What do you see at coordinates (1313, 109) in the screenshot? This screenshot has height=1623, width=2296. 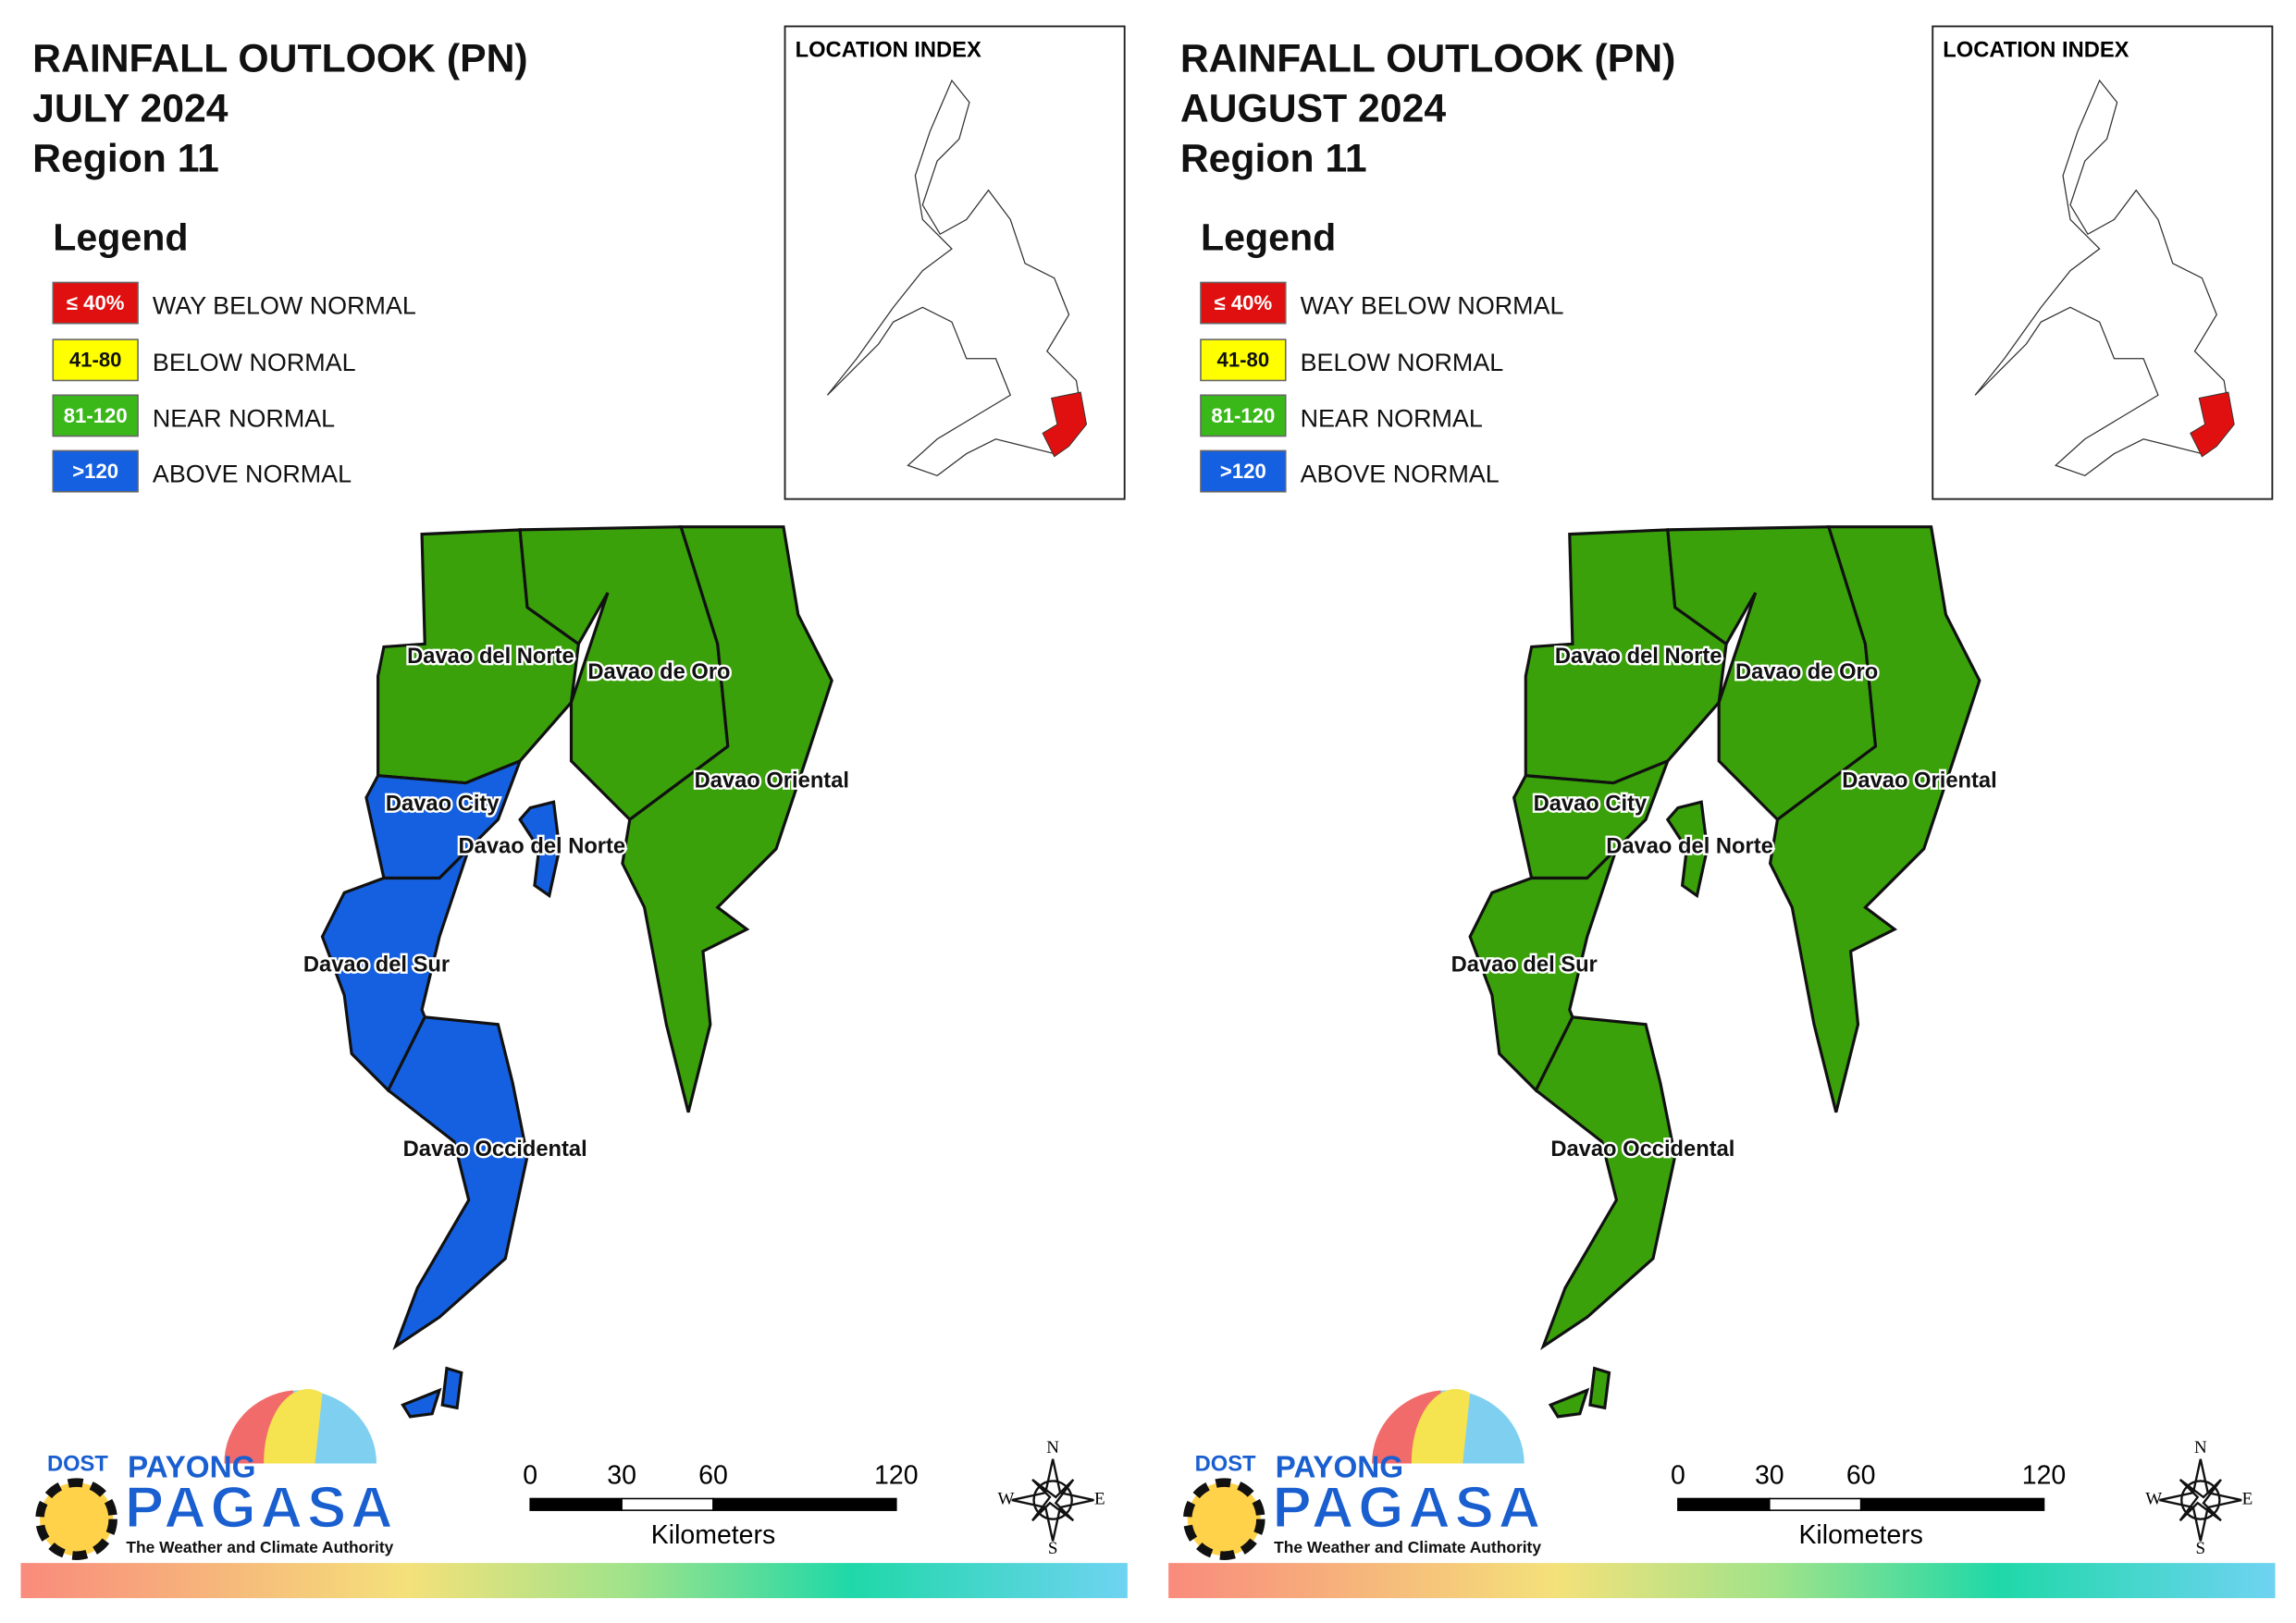 I see `title-line: AUGUST 2024` at bounding box center [1313, 109].